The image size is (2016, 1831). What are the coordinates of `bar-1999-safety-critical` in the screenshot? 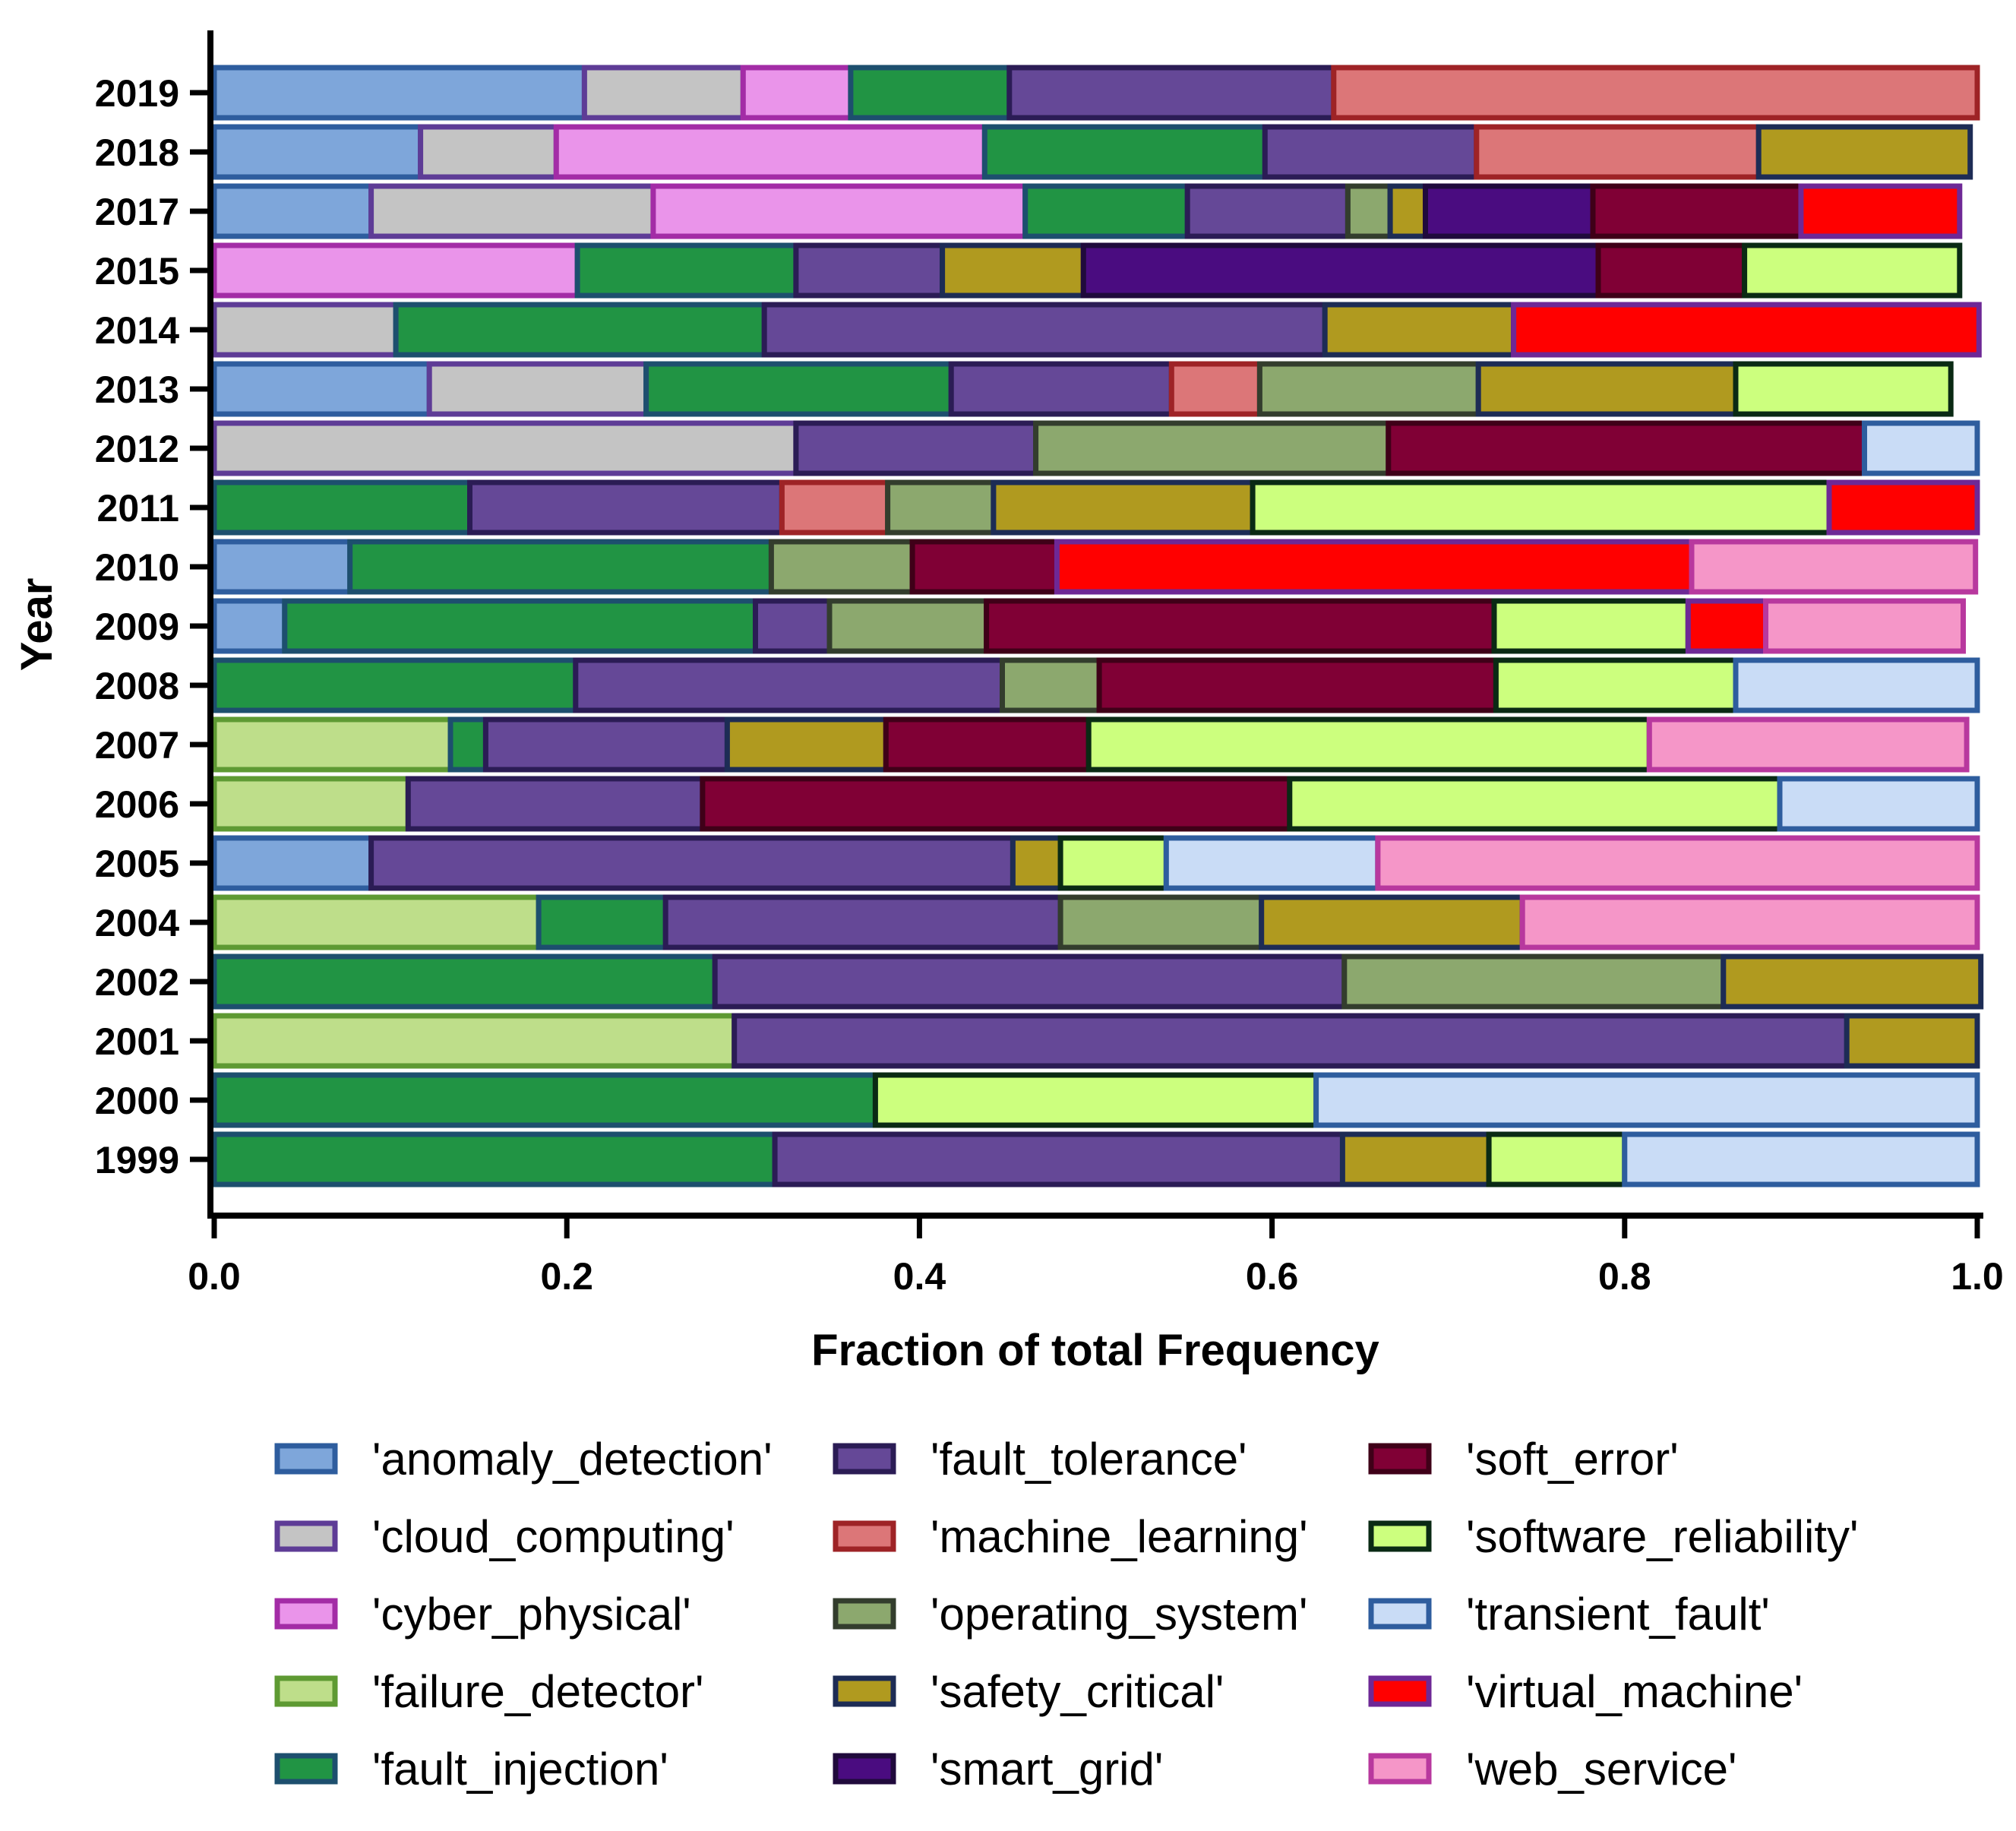 It's located at (1415, 1159).